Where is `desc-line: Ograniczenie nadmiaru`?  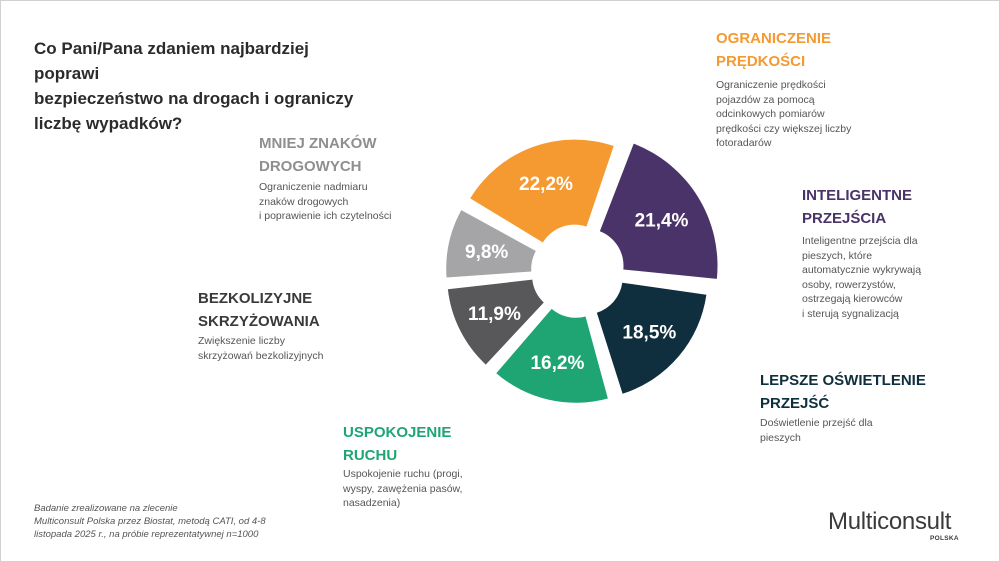 desc-line: Ograniczenie nadmiaru is located at coordinates (313, 187).